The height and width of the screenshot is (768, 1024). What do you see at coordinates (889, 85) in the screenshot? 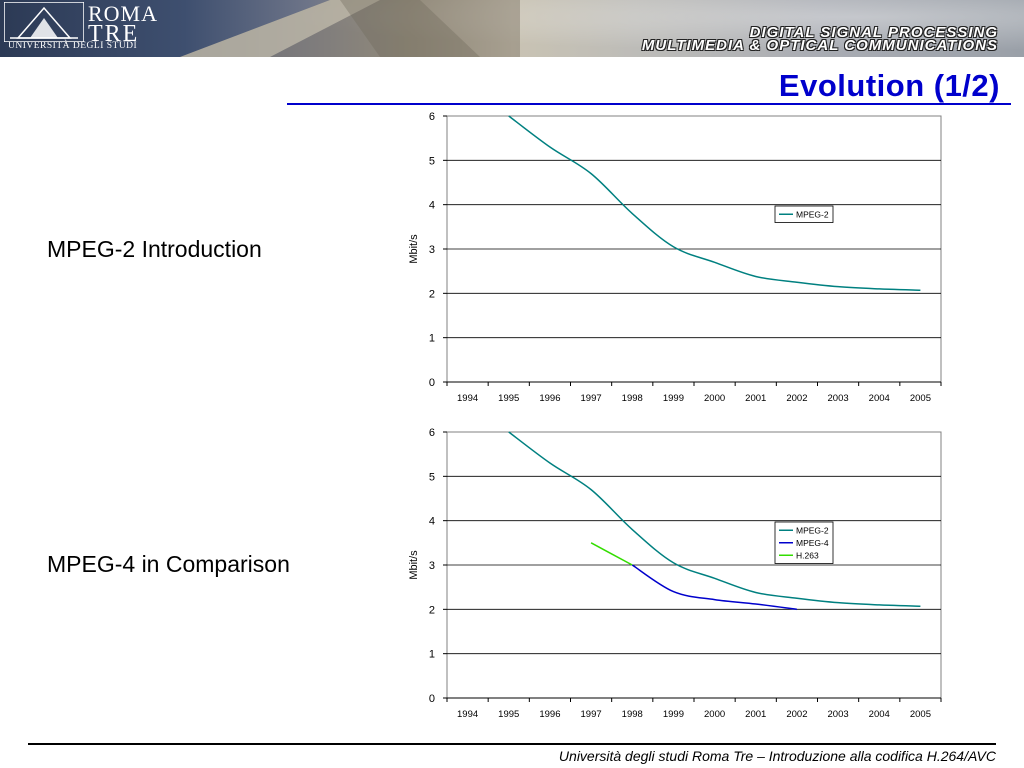
I see `slide-title: Evolution (1/2)` at bounding box center [889, 85].